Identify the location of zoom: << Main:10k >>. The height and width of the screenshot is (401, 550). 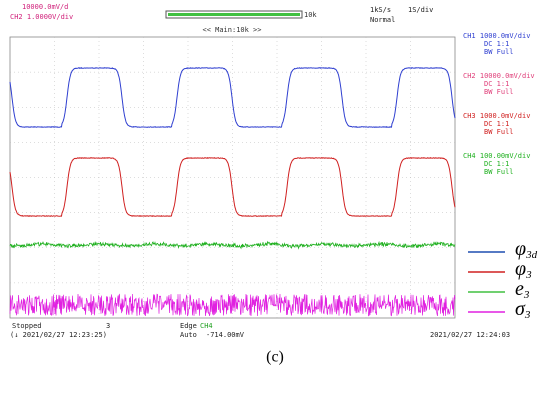
(231, 30).